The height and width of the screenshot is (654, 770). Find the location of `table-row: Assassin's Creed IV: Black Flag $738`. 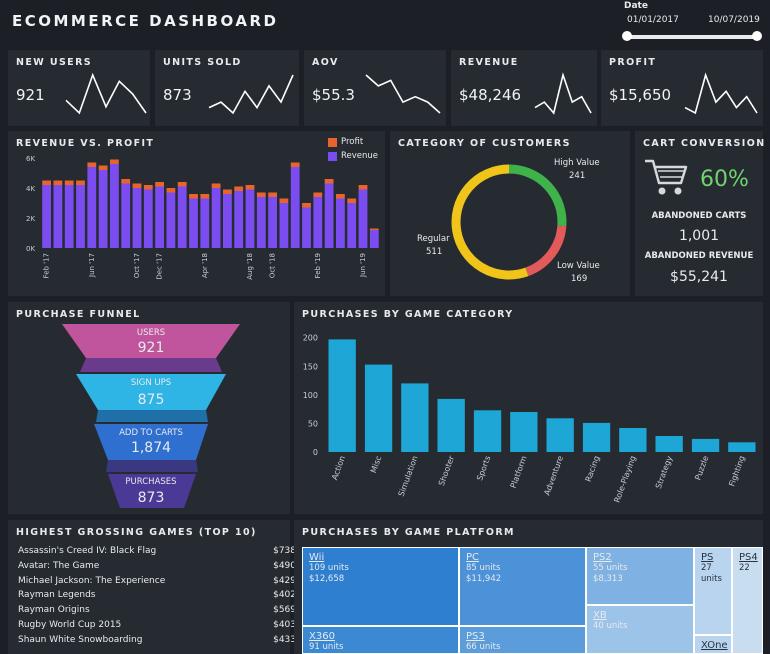

table-row: Assassin's Creed IV: Black Flag $738 is located at coordinates (157, 551).